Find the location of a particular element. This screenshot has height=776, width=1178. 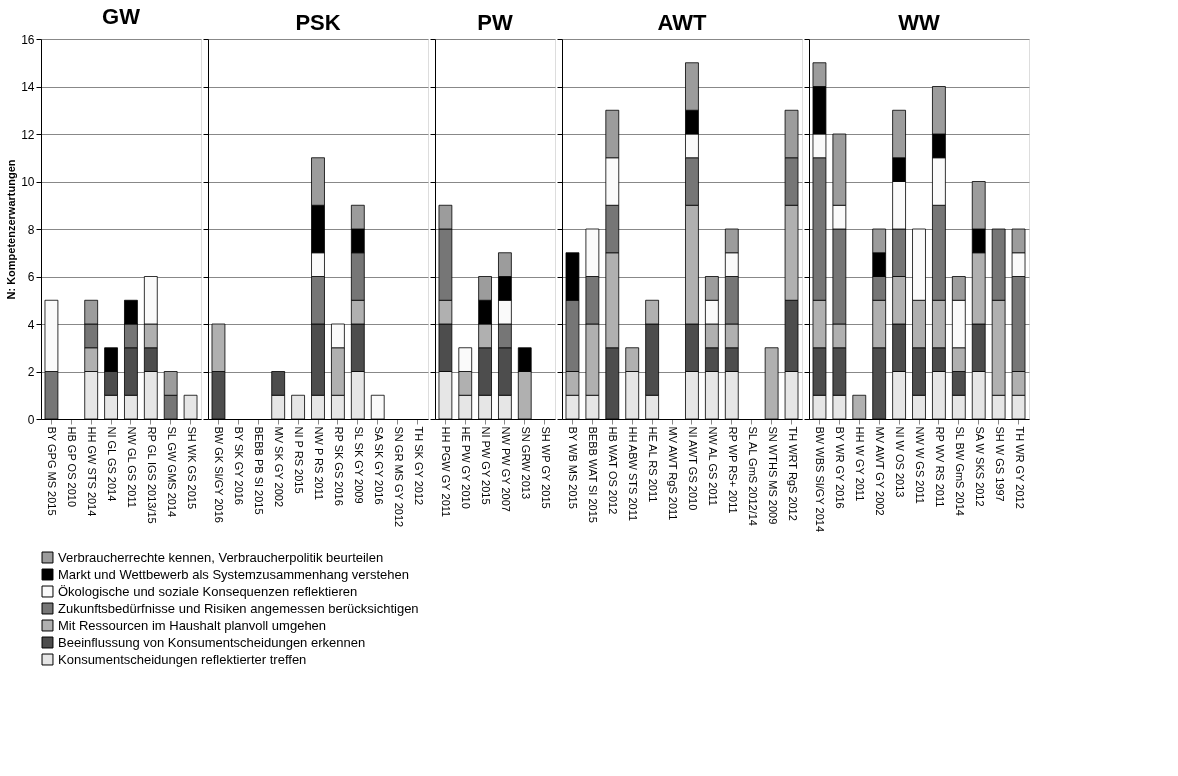

x-tick-label: TH SK GY 2012 is located at coordinates (418, 466).